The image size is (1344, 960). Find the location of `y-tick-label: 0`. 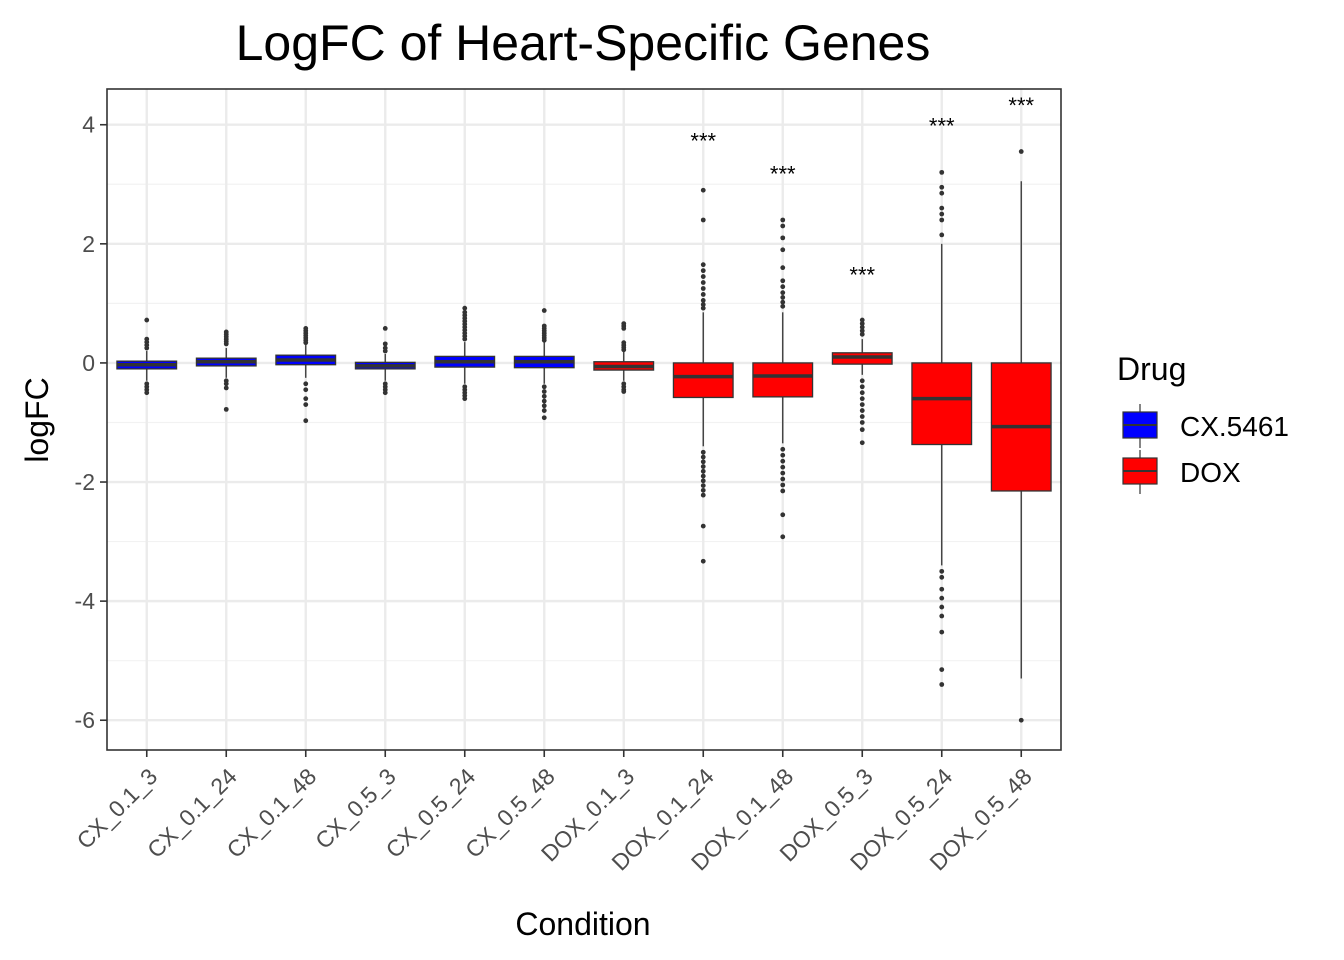

y-tick-label: 0 is located at coordinates (88, 363).